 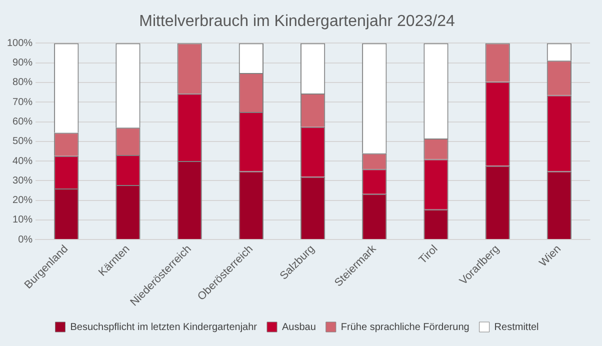 I want to click on y-tick-label: 10%, so click(x=22, y=220).